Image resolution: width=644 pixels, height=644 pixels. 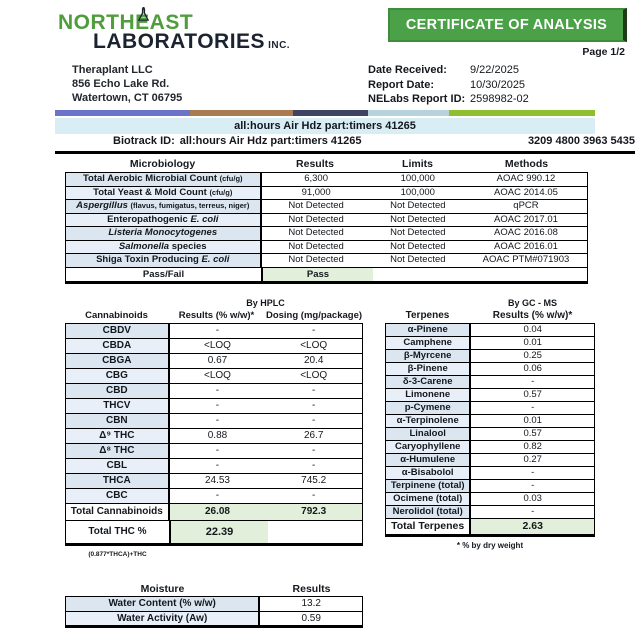 I want to click on analyte-name: Total Yeast & Mold Count, so click(x=151, y=192).